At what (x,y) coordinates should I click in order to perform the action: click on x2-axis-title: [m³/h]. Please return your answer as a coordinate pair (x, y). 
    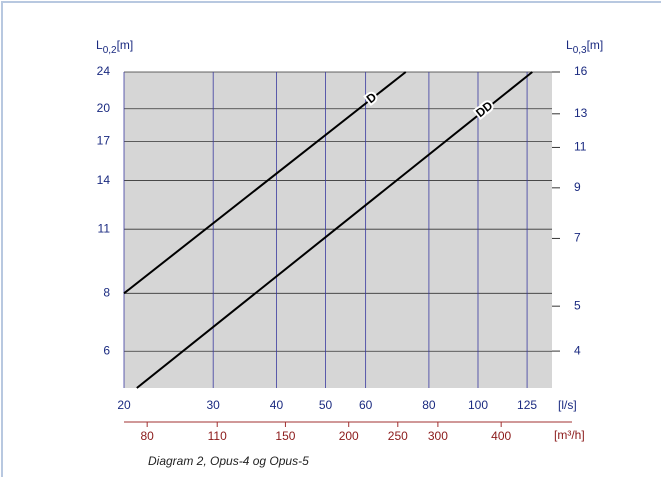
    Looking at the image, I should click on (569, 435).